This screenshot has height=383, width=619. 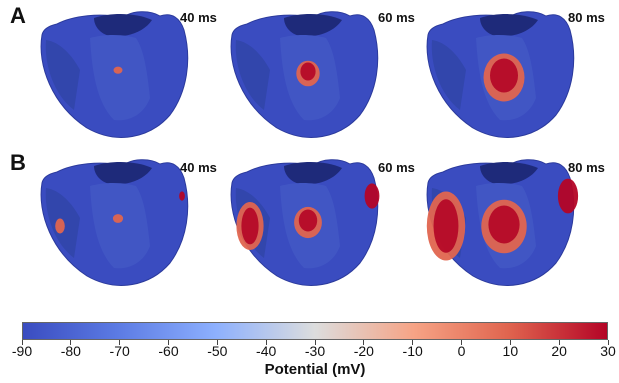 What do you see at coordinates (119, 351) in the screenshot?
I see `colorbar-tick-label: -70` at bounding box center [119, 351].